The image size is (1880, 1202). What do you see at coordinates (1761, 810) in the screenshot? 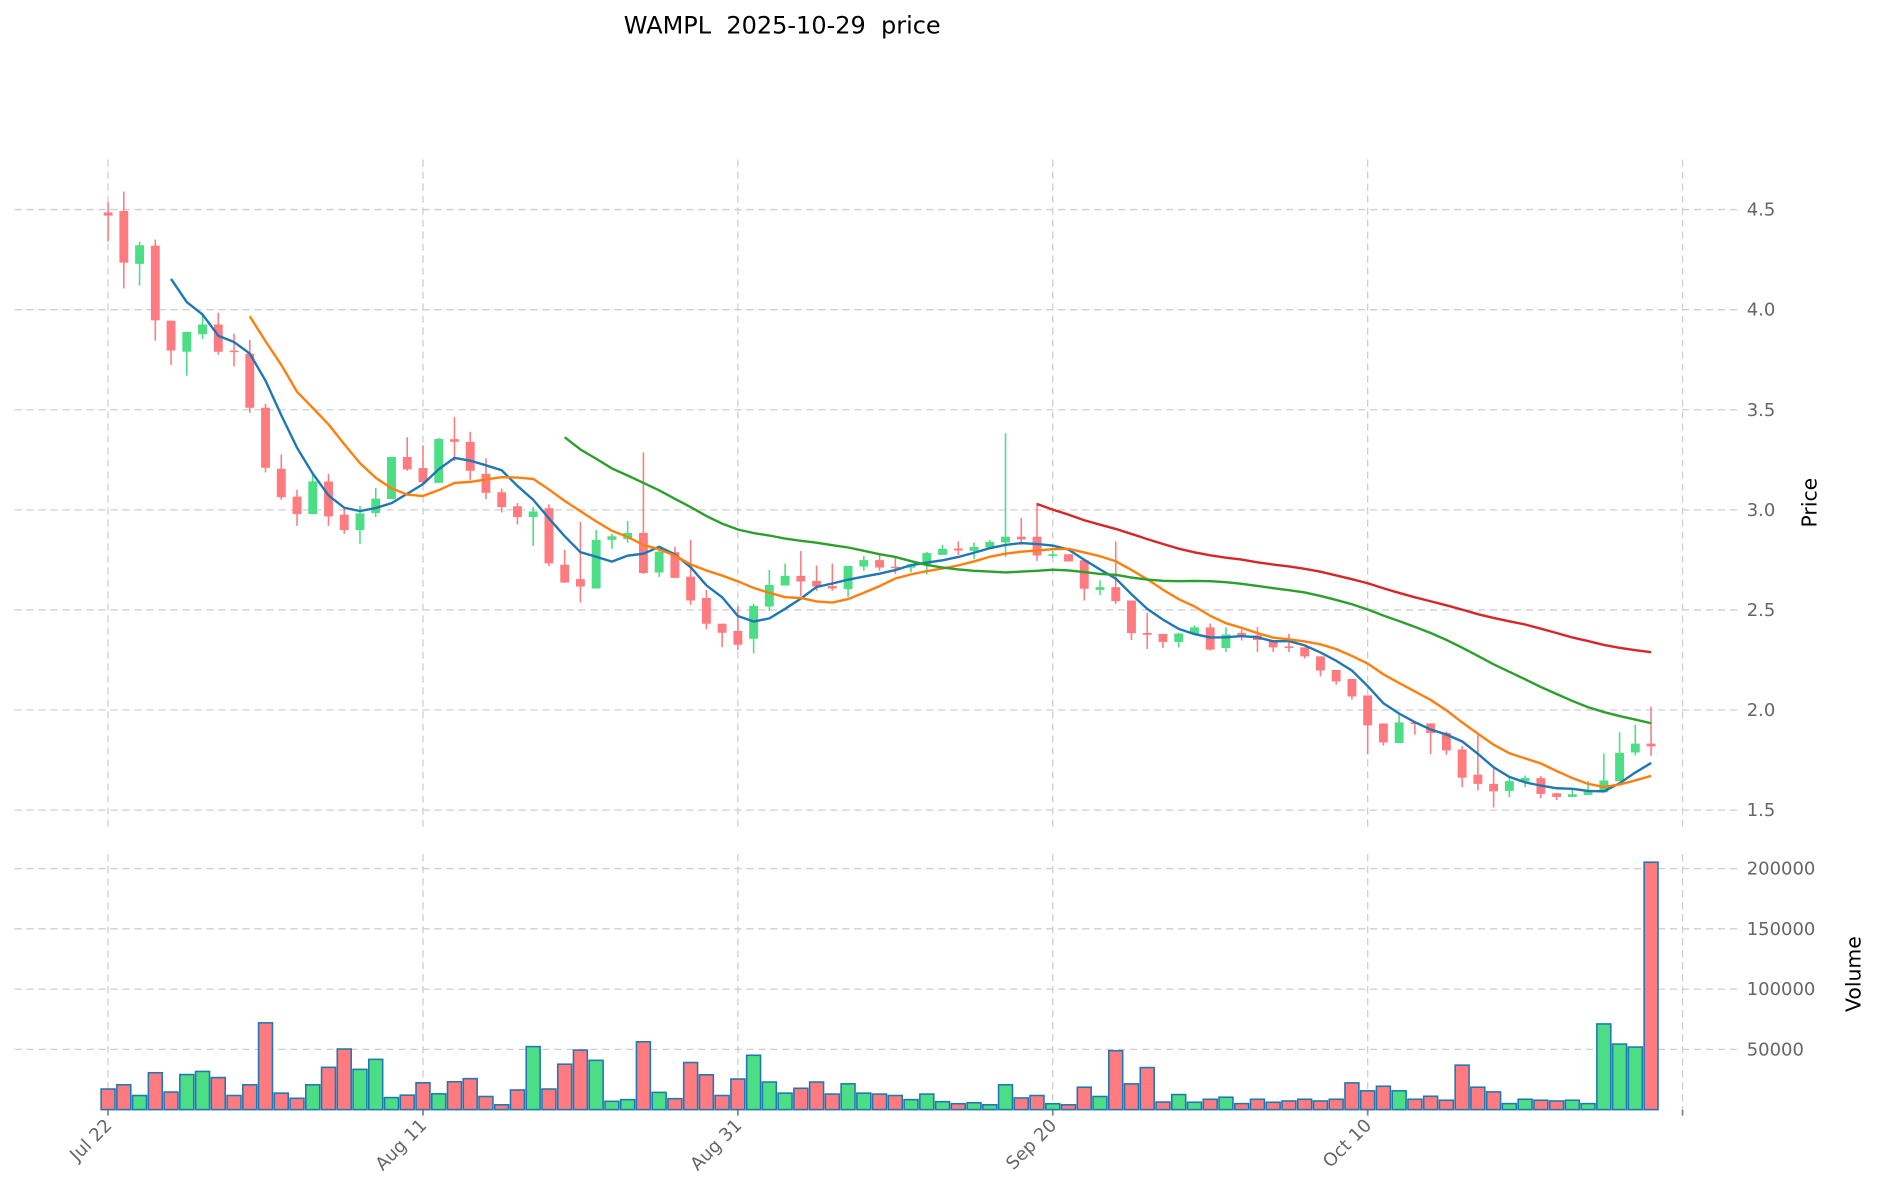
I see `price-tick-label: 1.5` at bounding box center [1761, 810].